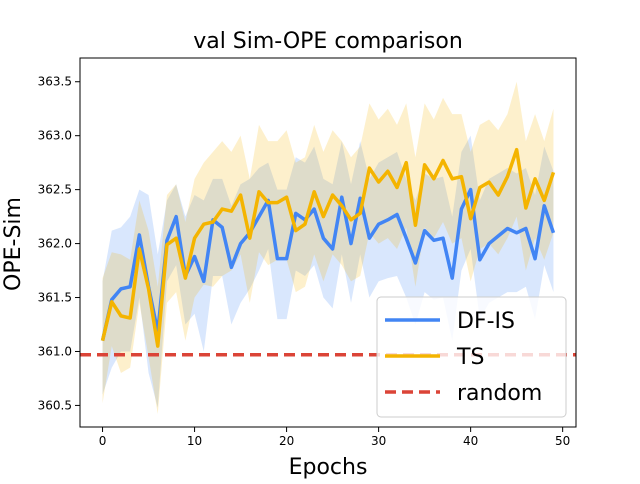  Describe the element at coordinates (55, 298) in the screenshot. I see `y-tick-label: 361.5` at that location.